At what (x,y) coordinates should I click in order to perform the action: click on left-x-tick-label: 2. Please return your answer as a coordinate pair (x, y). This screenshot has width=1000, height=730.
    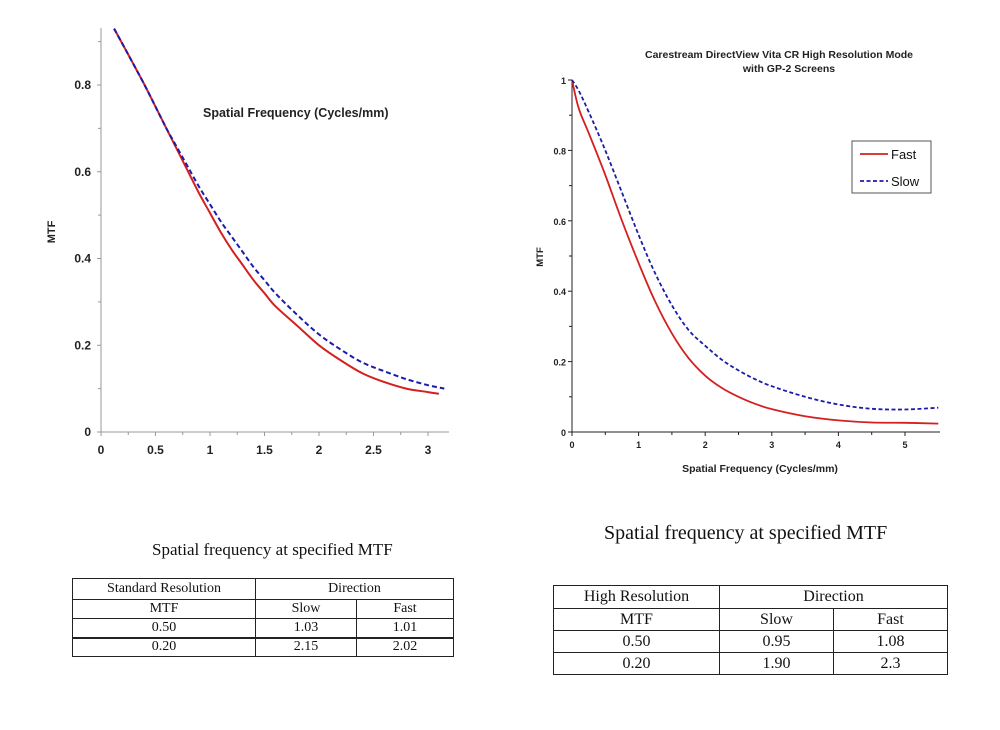
    Looking at the image, I should click on (319, 450).